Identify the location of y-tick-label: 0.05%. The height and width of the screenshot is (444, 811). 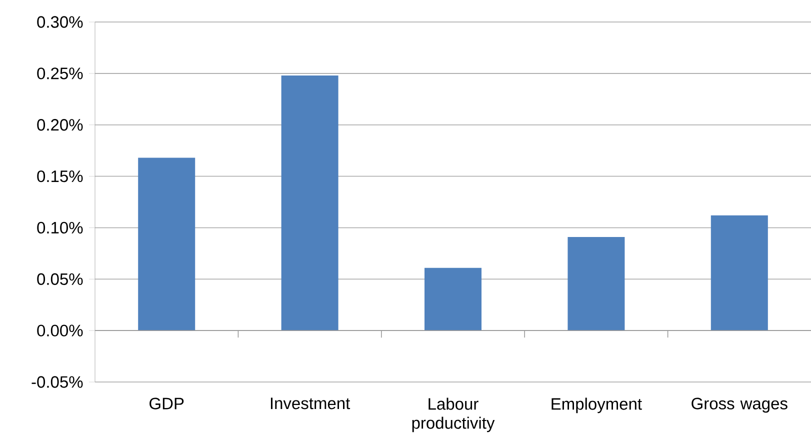
(60, 279).